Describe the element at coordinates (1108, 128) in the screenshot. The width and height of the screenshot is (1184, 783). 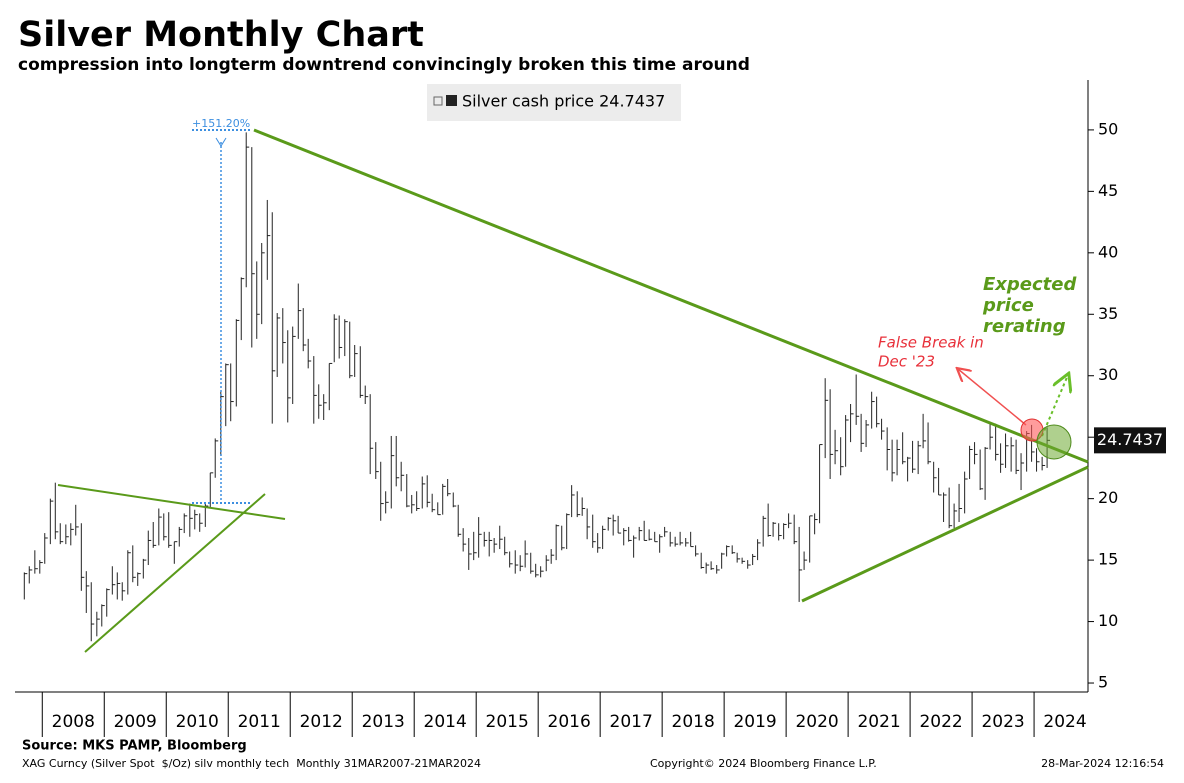
I see `y-tick-label: 50` at that location.